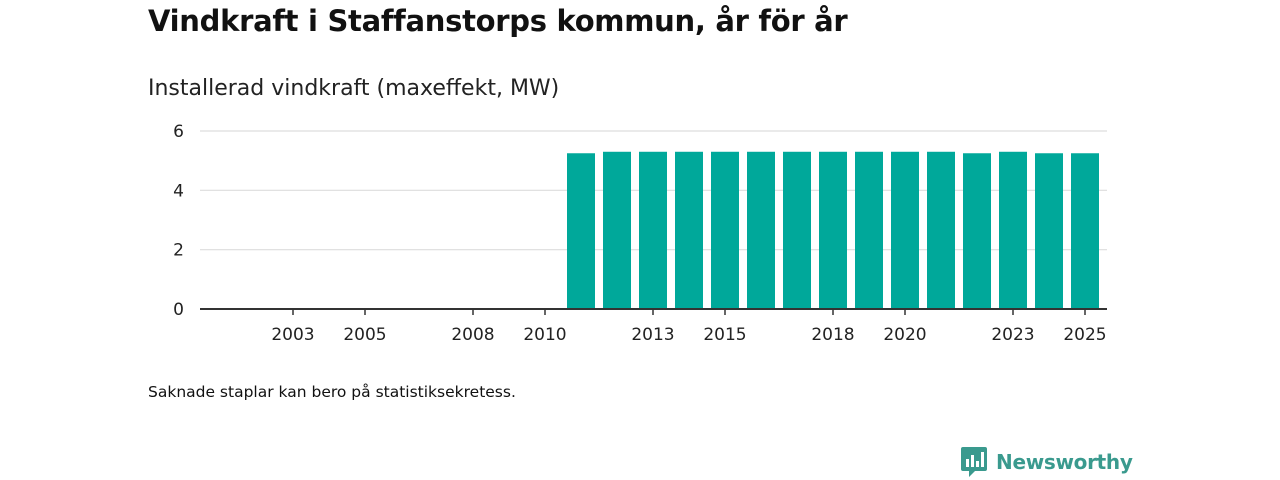  Describe the element at coordinates (941, 230) in the screenshot. I see `bar-2021` at that location.